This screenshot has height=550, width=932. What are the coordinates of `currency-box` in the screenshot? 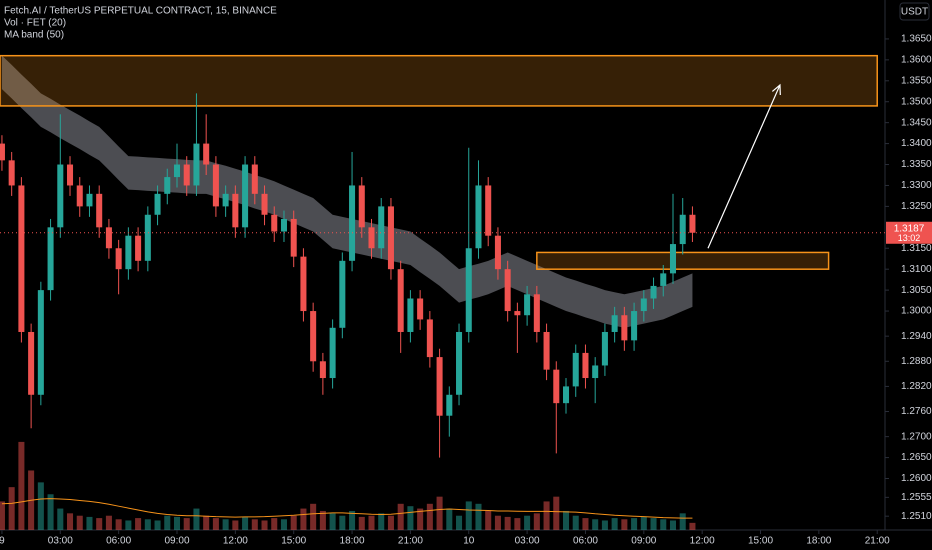 It's located at (914, 11).